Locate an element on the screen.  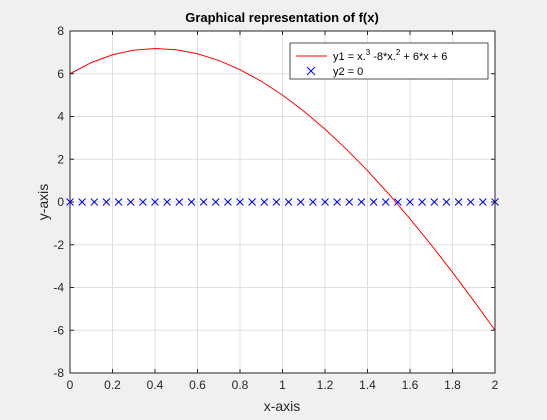
legend: y1 = x.3 -8*x.2 + 6*x + 6 y2 = 0 is located at coordinates (389, 61).